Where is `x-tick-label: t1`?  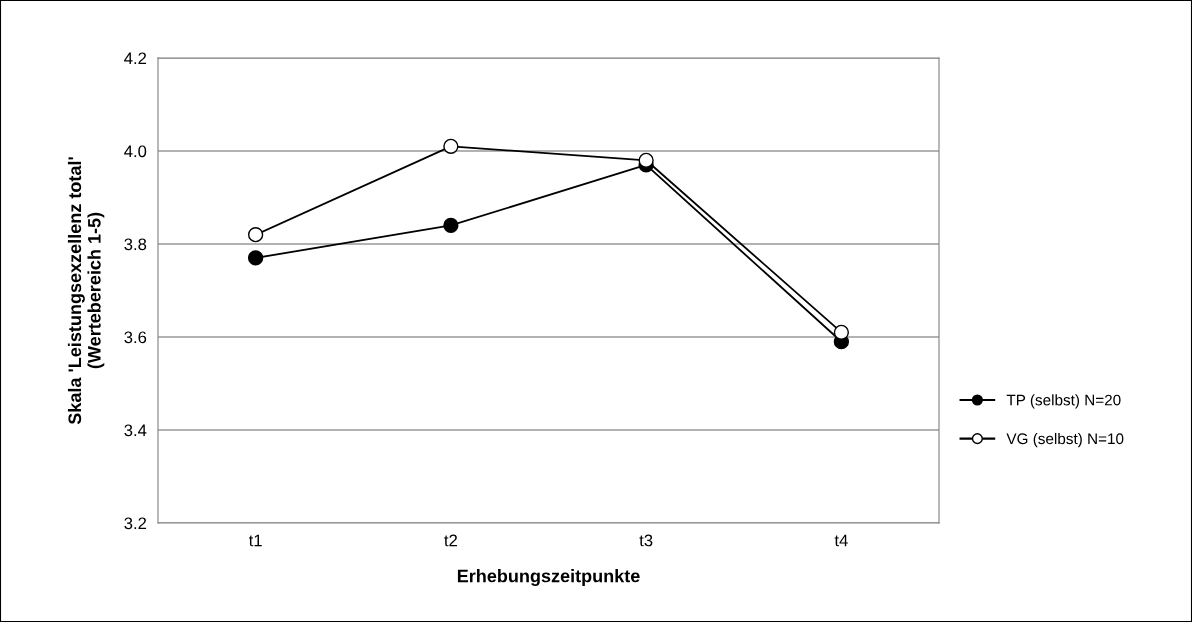
x-tick-label: t1 is located at coordinates (255, 540).